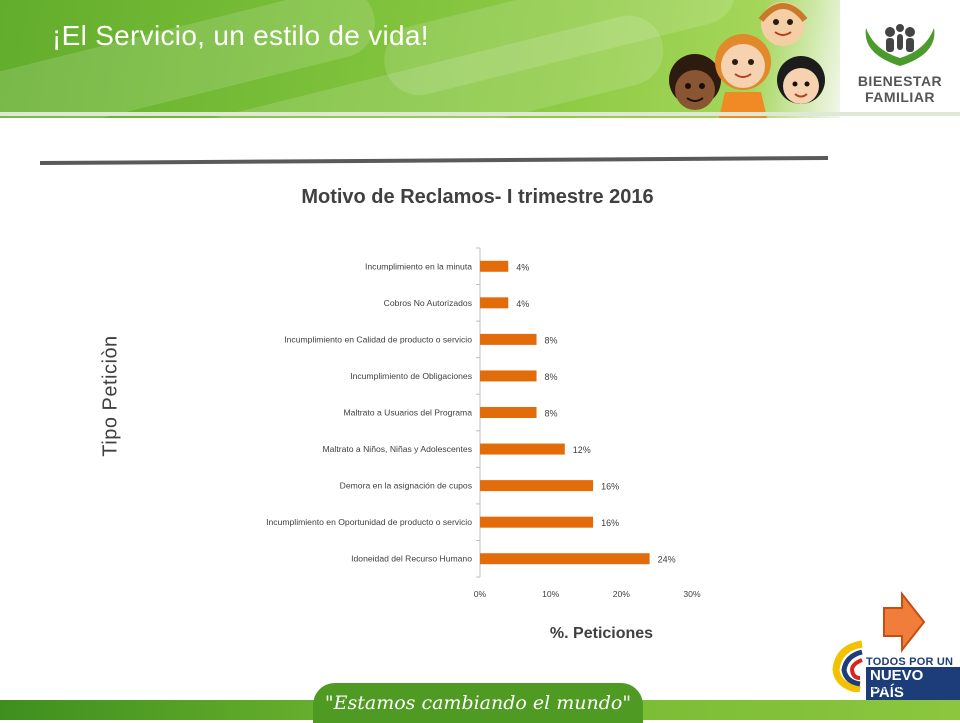  Describe the element at coordinates (411, 376) in the screenshot. I see `y-tick-label: Incumplimiento de Obligaciones` at that location.